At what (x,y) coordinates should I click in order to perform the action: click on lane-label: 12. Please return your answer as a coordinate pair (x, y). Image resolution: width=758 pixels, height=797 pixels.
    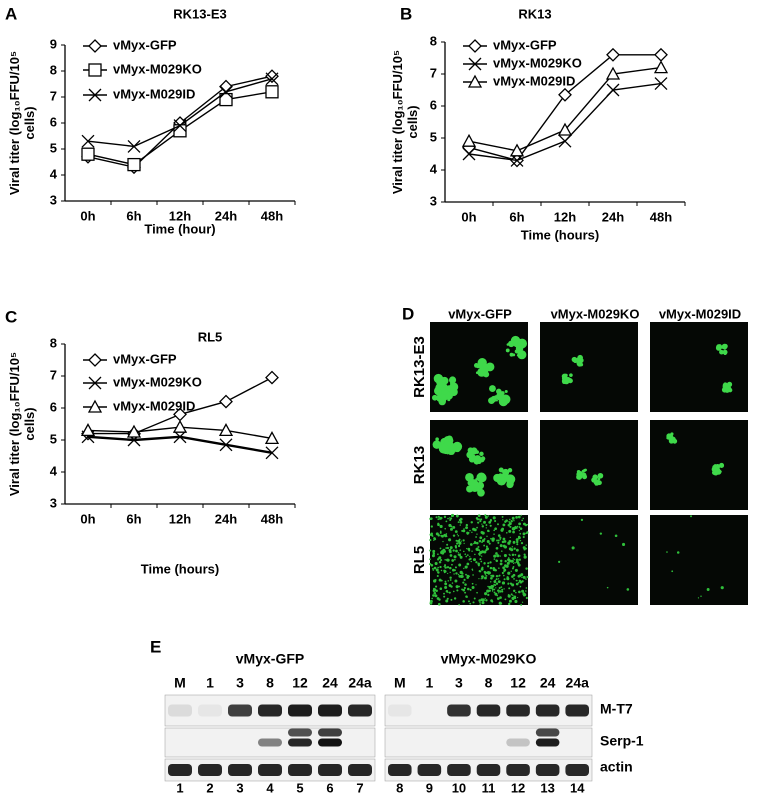
    Looking at the image, I should click on (518, 683).